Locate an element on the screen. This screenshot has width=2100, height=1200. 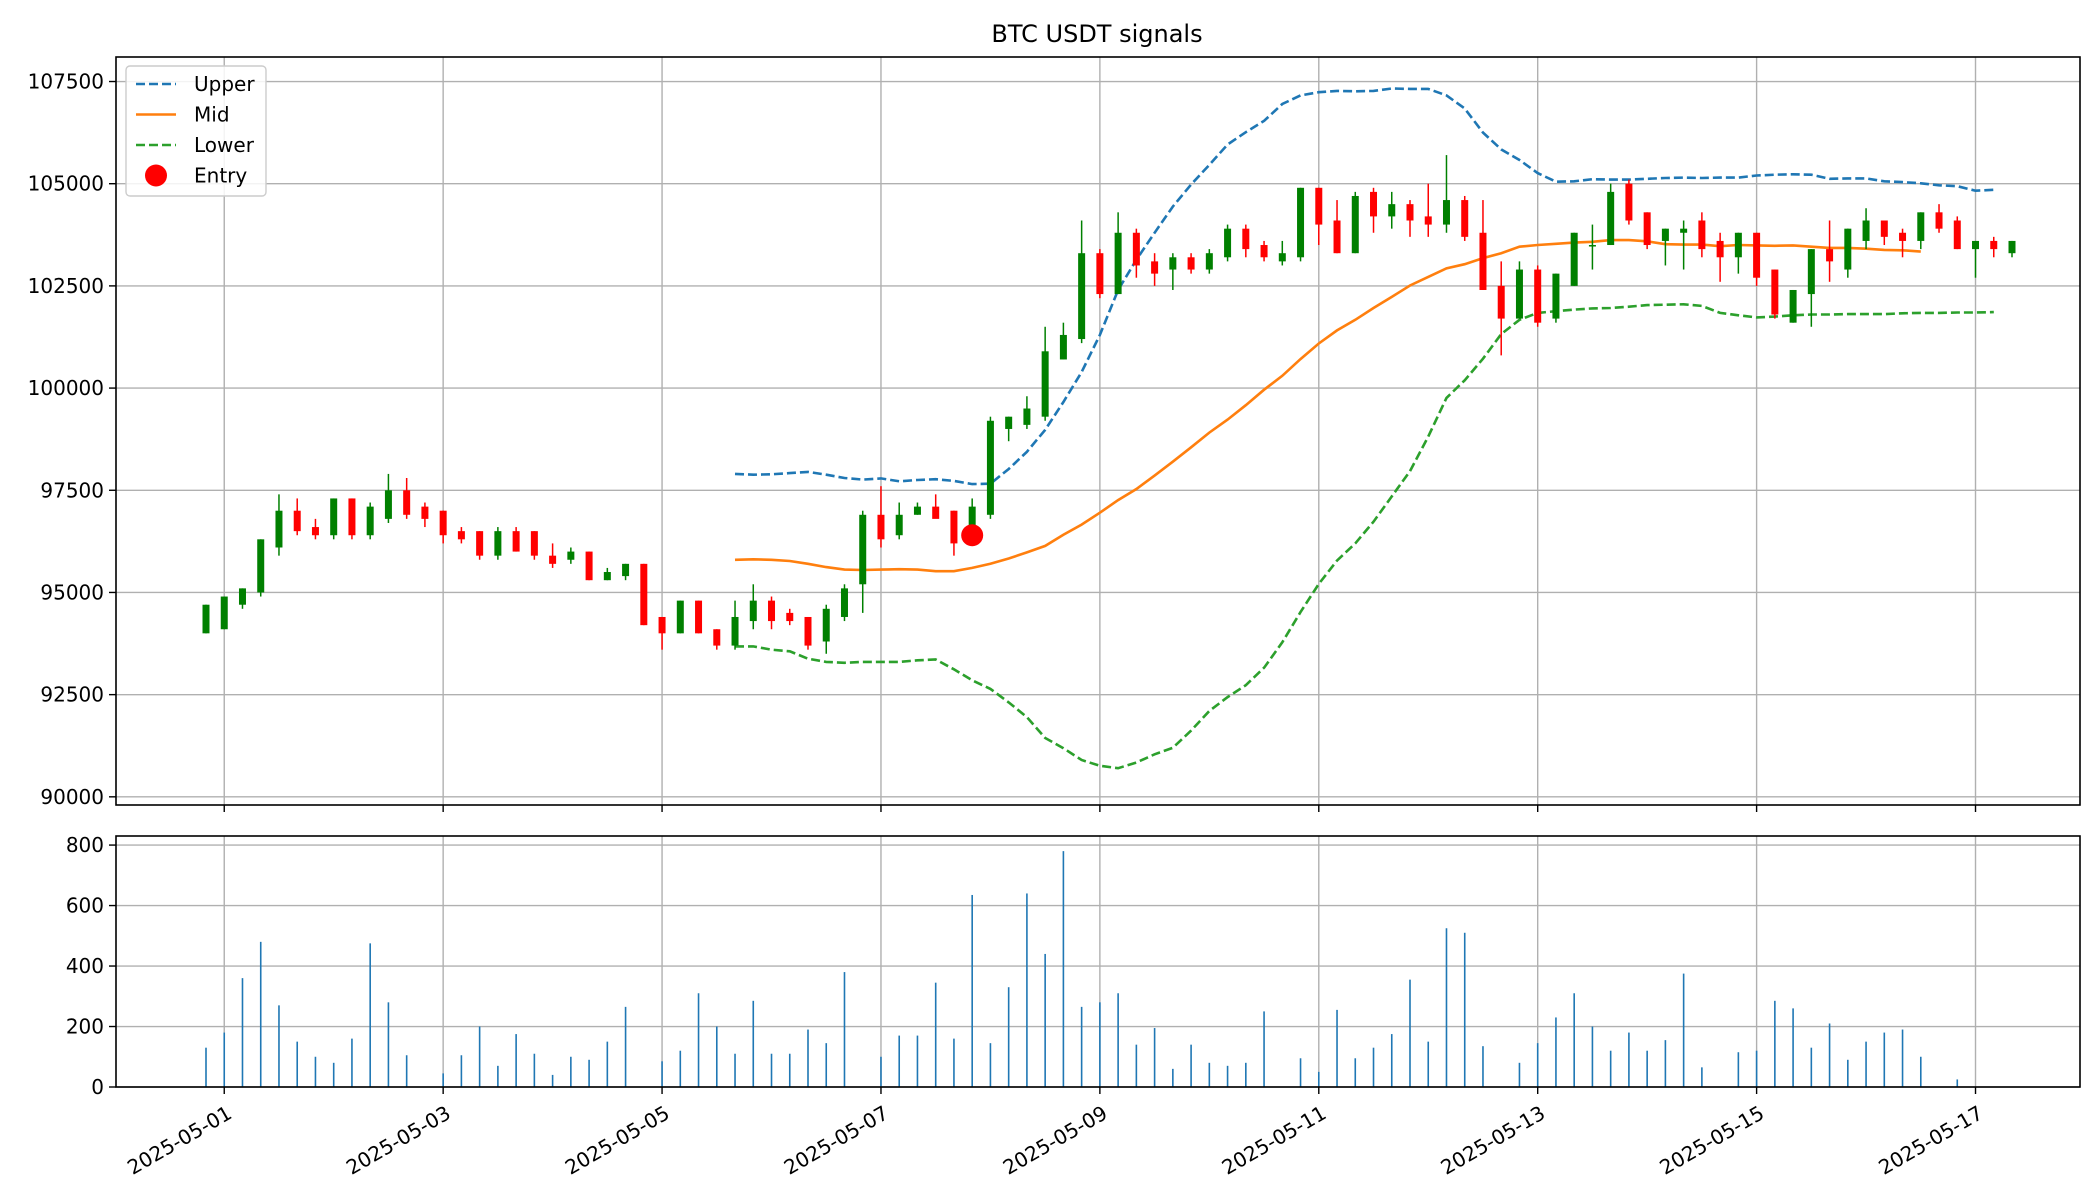
legend-item: Upper is located at coordinates (195, 84).